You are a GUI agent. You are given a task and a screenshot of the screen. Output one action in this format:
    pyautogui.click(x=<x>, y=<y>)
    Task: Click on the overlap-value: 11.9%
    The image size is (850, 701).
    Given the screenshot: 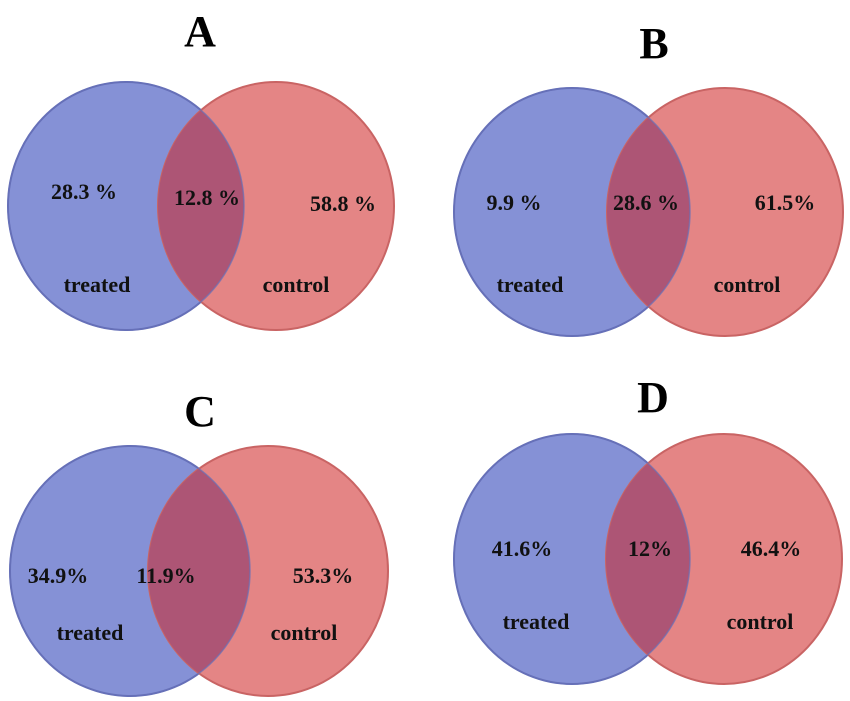 What is the action you would take?
    pyautogui.click(x=165, y=575)
    